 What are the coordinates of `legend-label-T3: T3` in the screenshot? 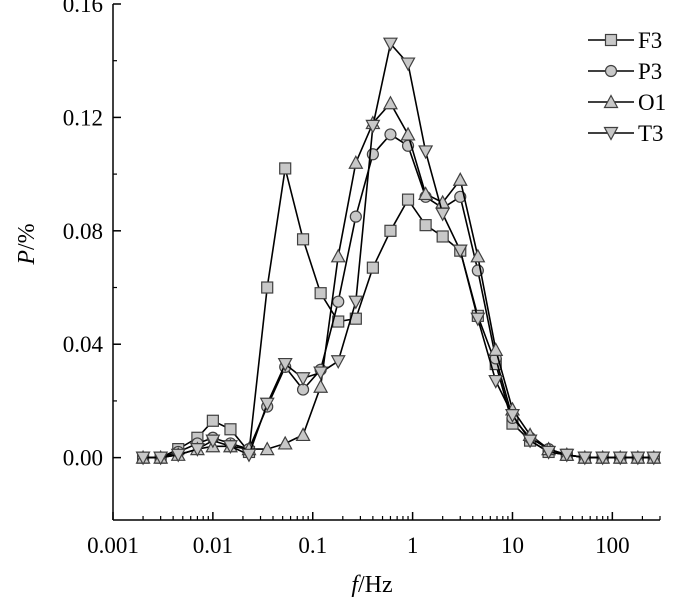 It's located at (651, 133).